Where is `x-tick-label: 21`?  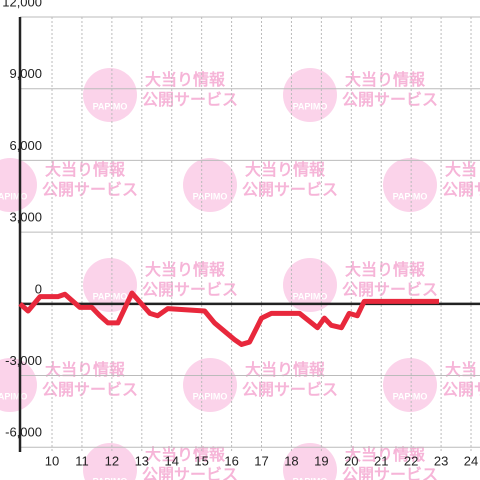 x-tick-label: 21 is located at coordinates (381, 460).